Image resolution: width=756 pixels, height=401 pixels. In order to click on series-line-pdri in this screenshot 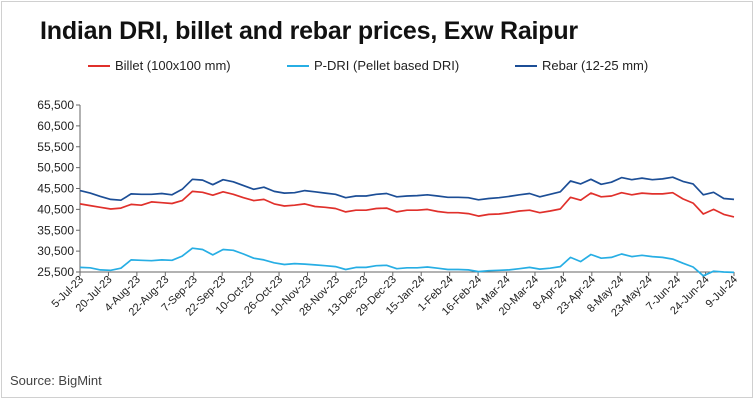, I will do `click(407, 262)`.